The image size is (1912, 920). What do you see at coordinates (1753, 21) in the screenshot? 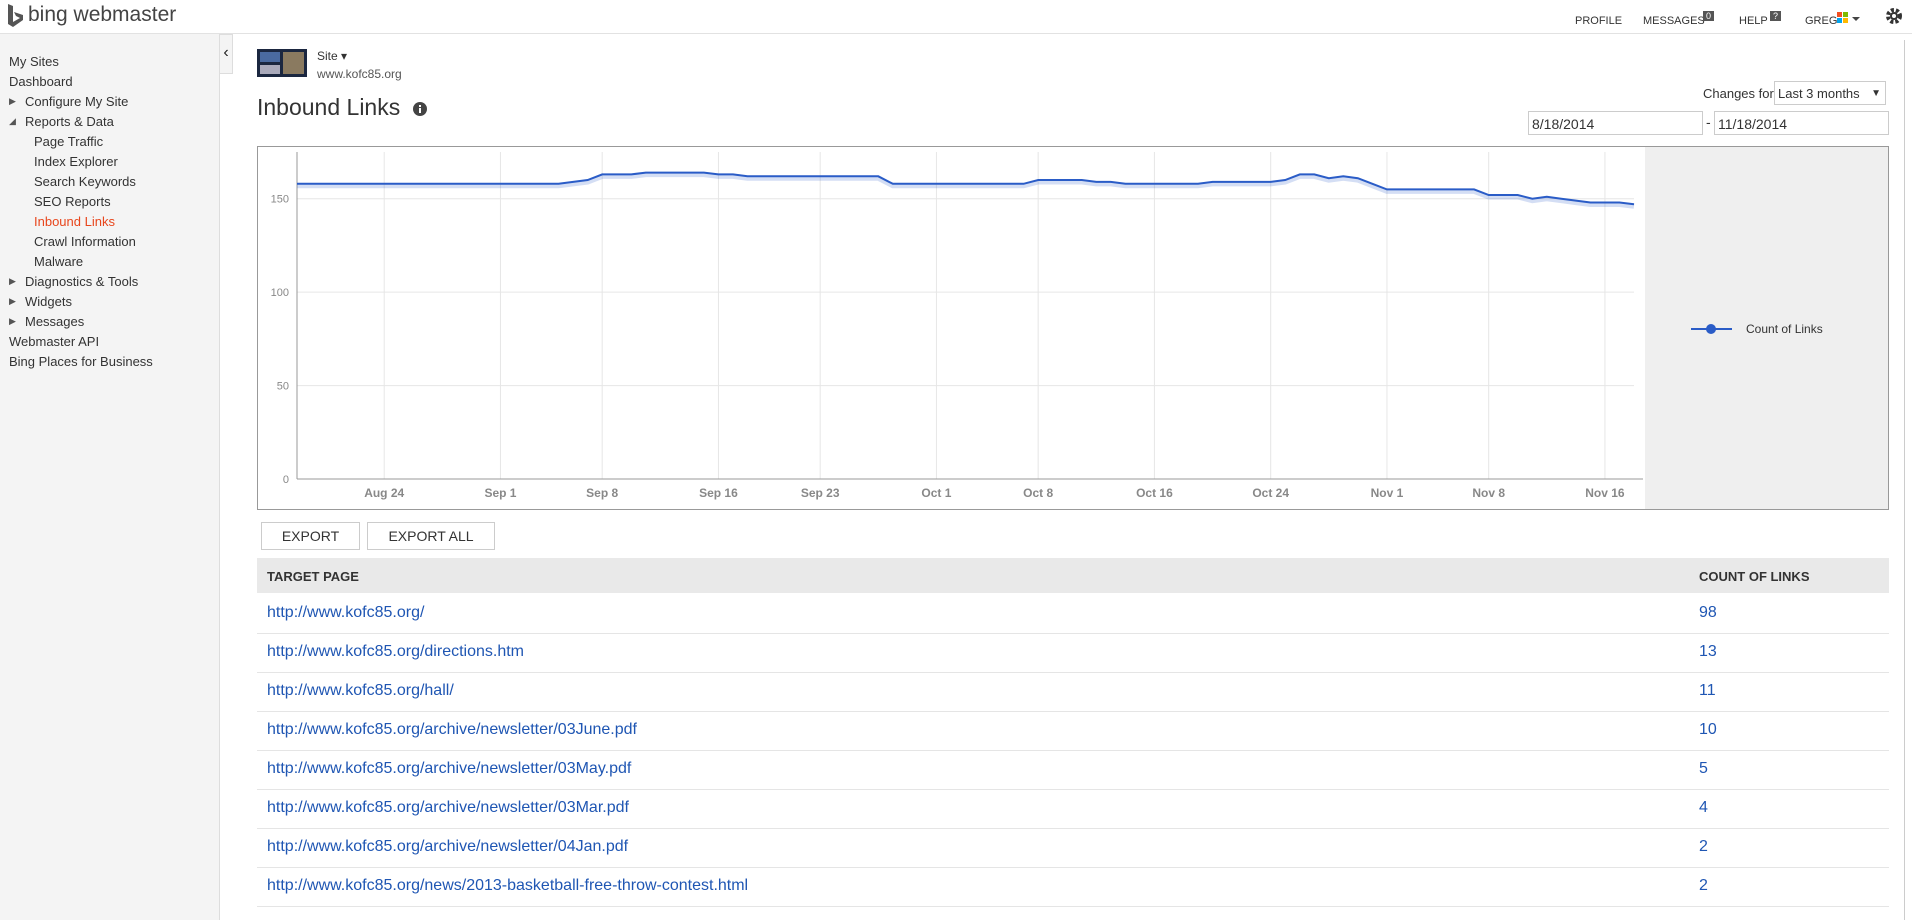
I see `nav-help: HELP` at bounding box center [1753, 21].